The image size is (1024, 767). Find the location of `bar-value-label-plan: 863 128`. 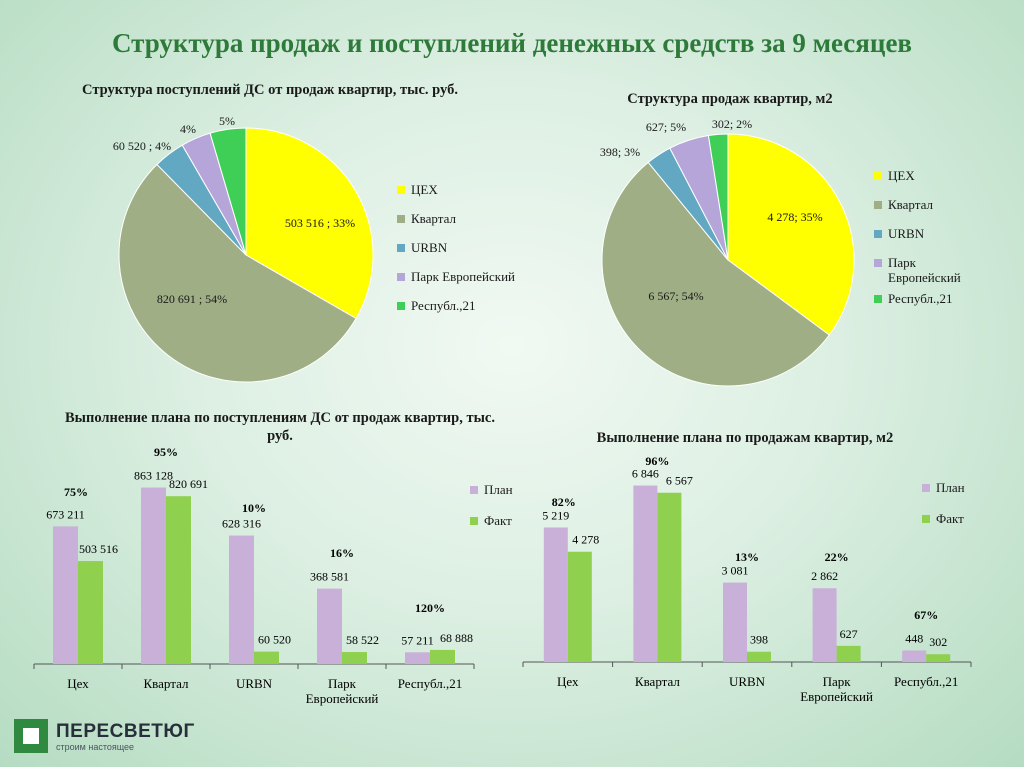

bar-value-label-plan: 863 128 is located at coordinates (153, 476).